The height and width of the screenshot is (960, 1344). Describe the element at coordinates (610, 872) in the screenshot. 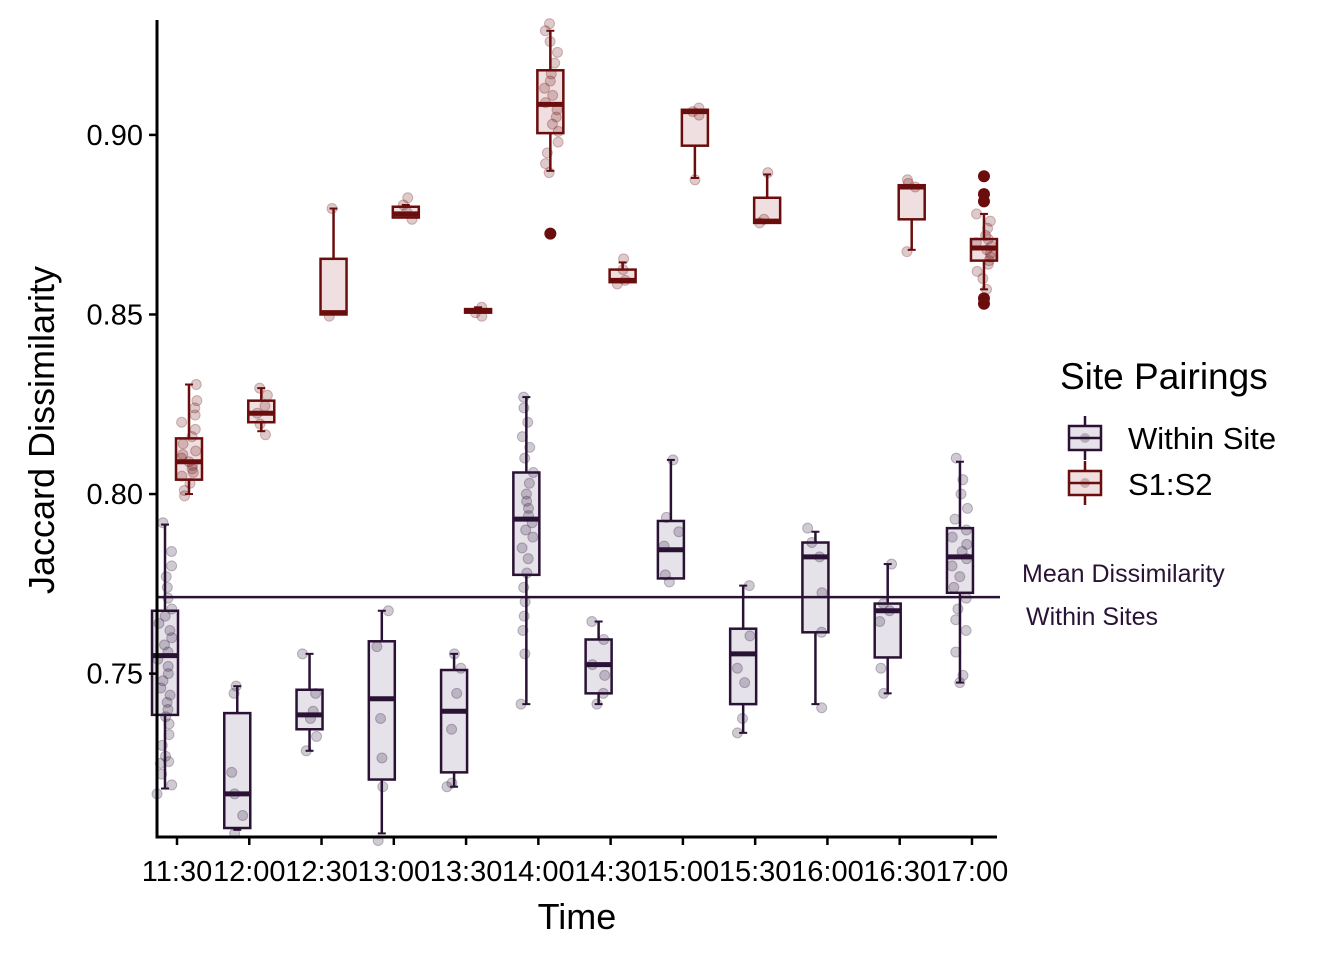

I see `x-tick-label: 14:30` at that location.